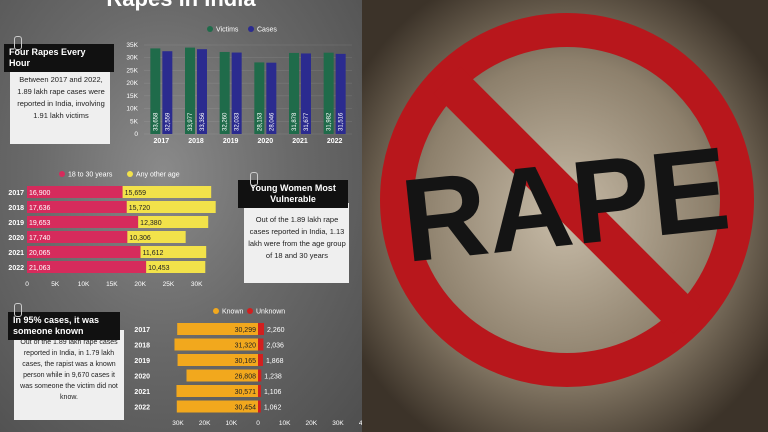  I want to click on chart2-value-label: 20,065, so click(40, 253).